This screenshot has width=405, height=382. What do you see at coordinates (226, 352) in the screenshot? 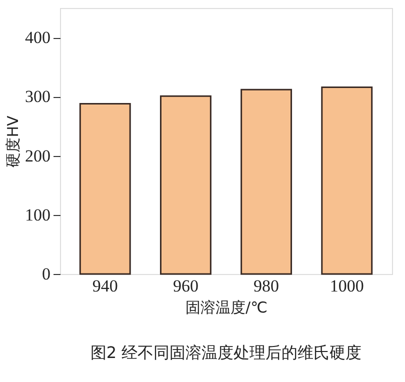
I see `text: 图2 经不同固溶温度处理后的维氏硬度` at bounding box center [226, 352].